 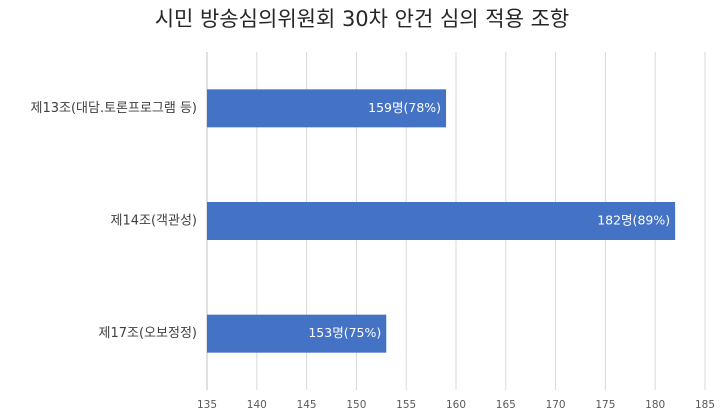 What do you see at coordinates (148, 333) in the screenshot?
I see `y-tick-label: 제17조(오보정정)` at bounding box center [148, 333].